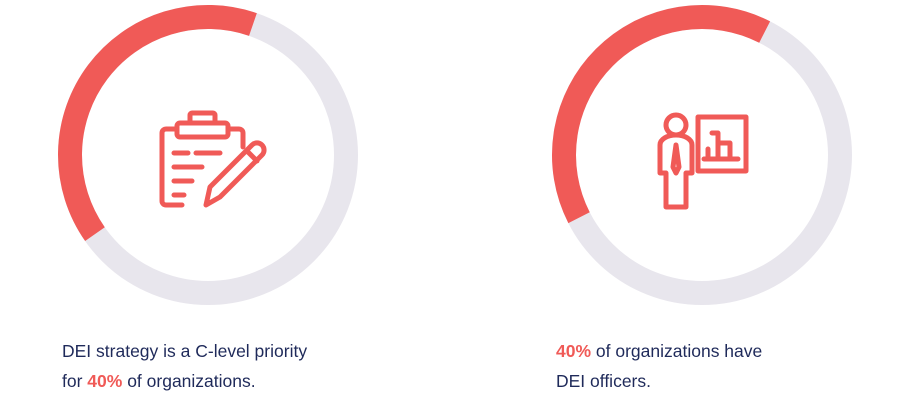  What do you see at coordinates (677, 351) in the screenshot?
I see `caption-text: of organizations have` at bounding box center [677, 351].